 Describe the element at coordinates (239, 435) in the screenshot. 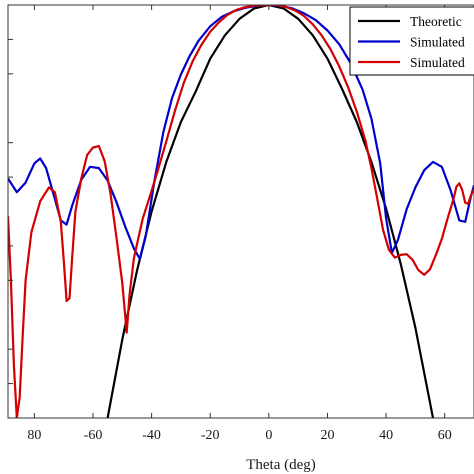

I see `x-tick-labels: 80 -60 -40 -20 0 20 40 60` at that location.